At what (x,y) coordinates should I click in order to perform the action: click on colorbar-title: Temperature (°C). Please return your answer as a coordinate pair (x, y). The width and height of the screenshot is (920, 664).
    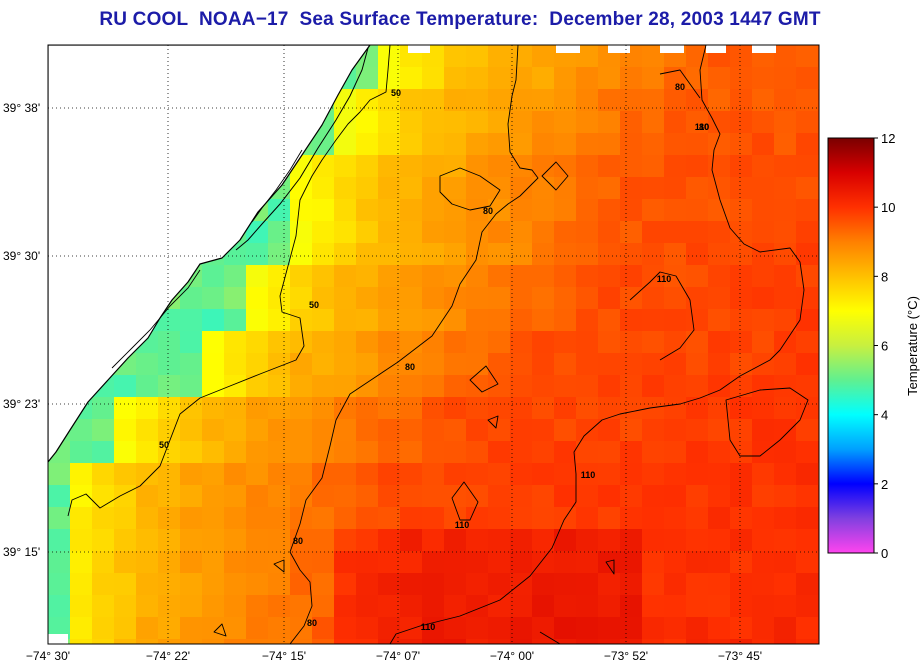
    Looking at the image, I should click on (912, 346).